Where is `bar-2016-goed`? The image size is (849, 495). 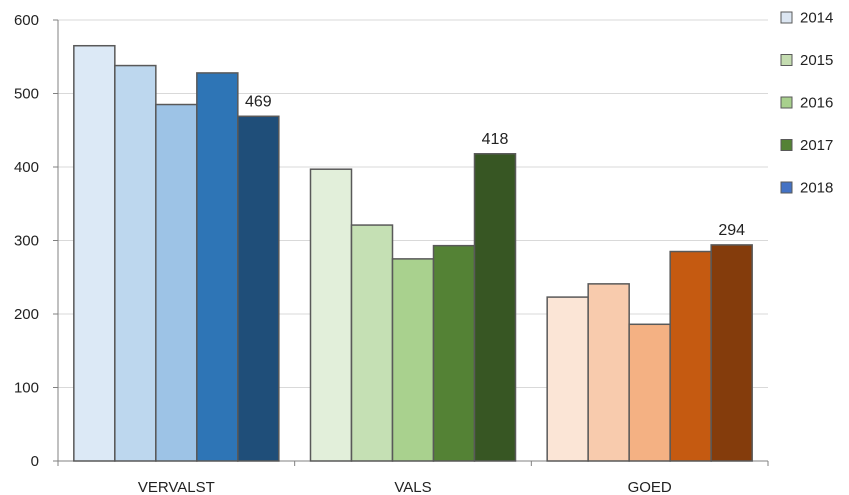
bar-2016-goed is located at coordinates (649, 392).